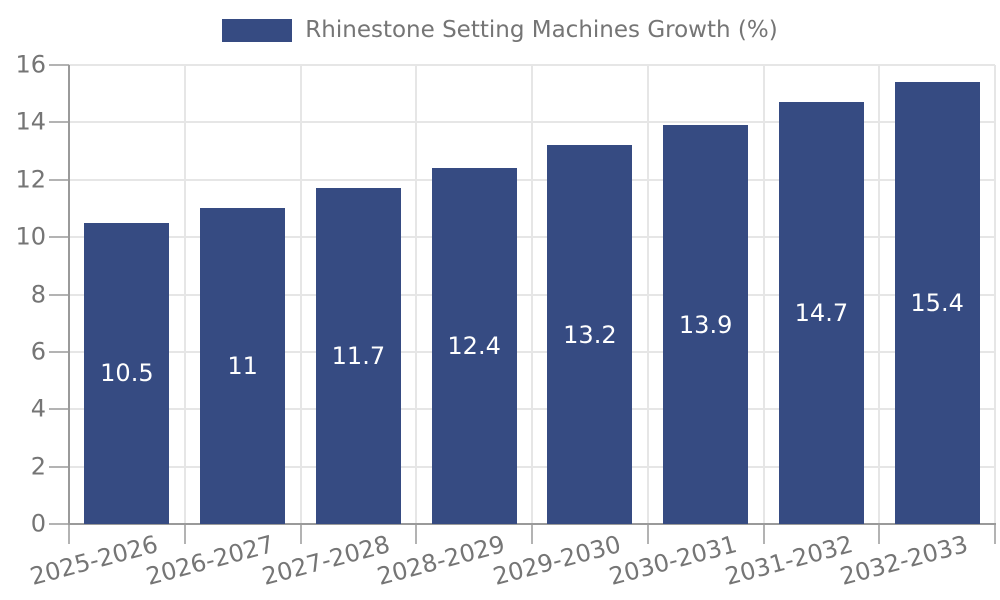 The height and width of the screenshot is (600, 1000). I want to click on y-axis-tick-label: 14, so click(30, 121).